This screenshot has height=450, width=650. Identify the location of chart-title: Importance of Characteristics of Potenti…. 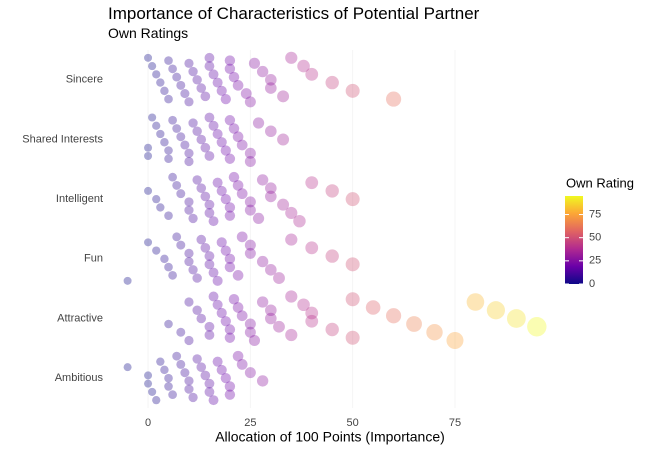
(294, 13).